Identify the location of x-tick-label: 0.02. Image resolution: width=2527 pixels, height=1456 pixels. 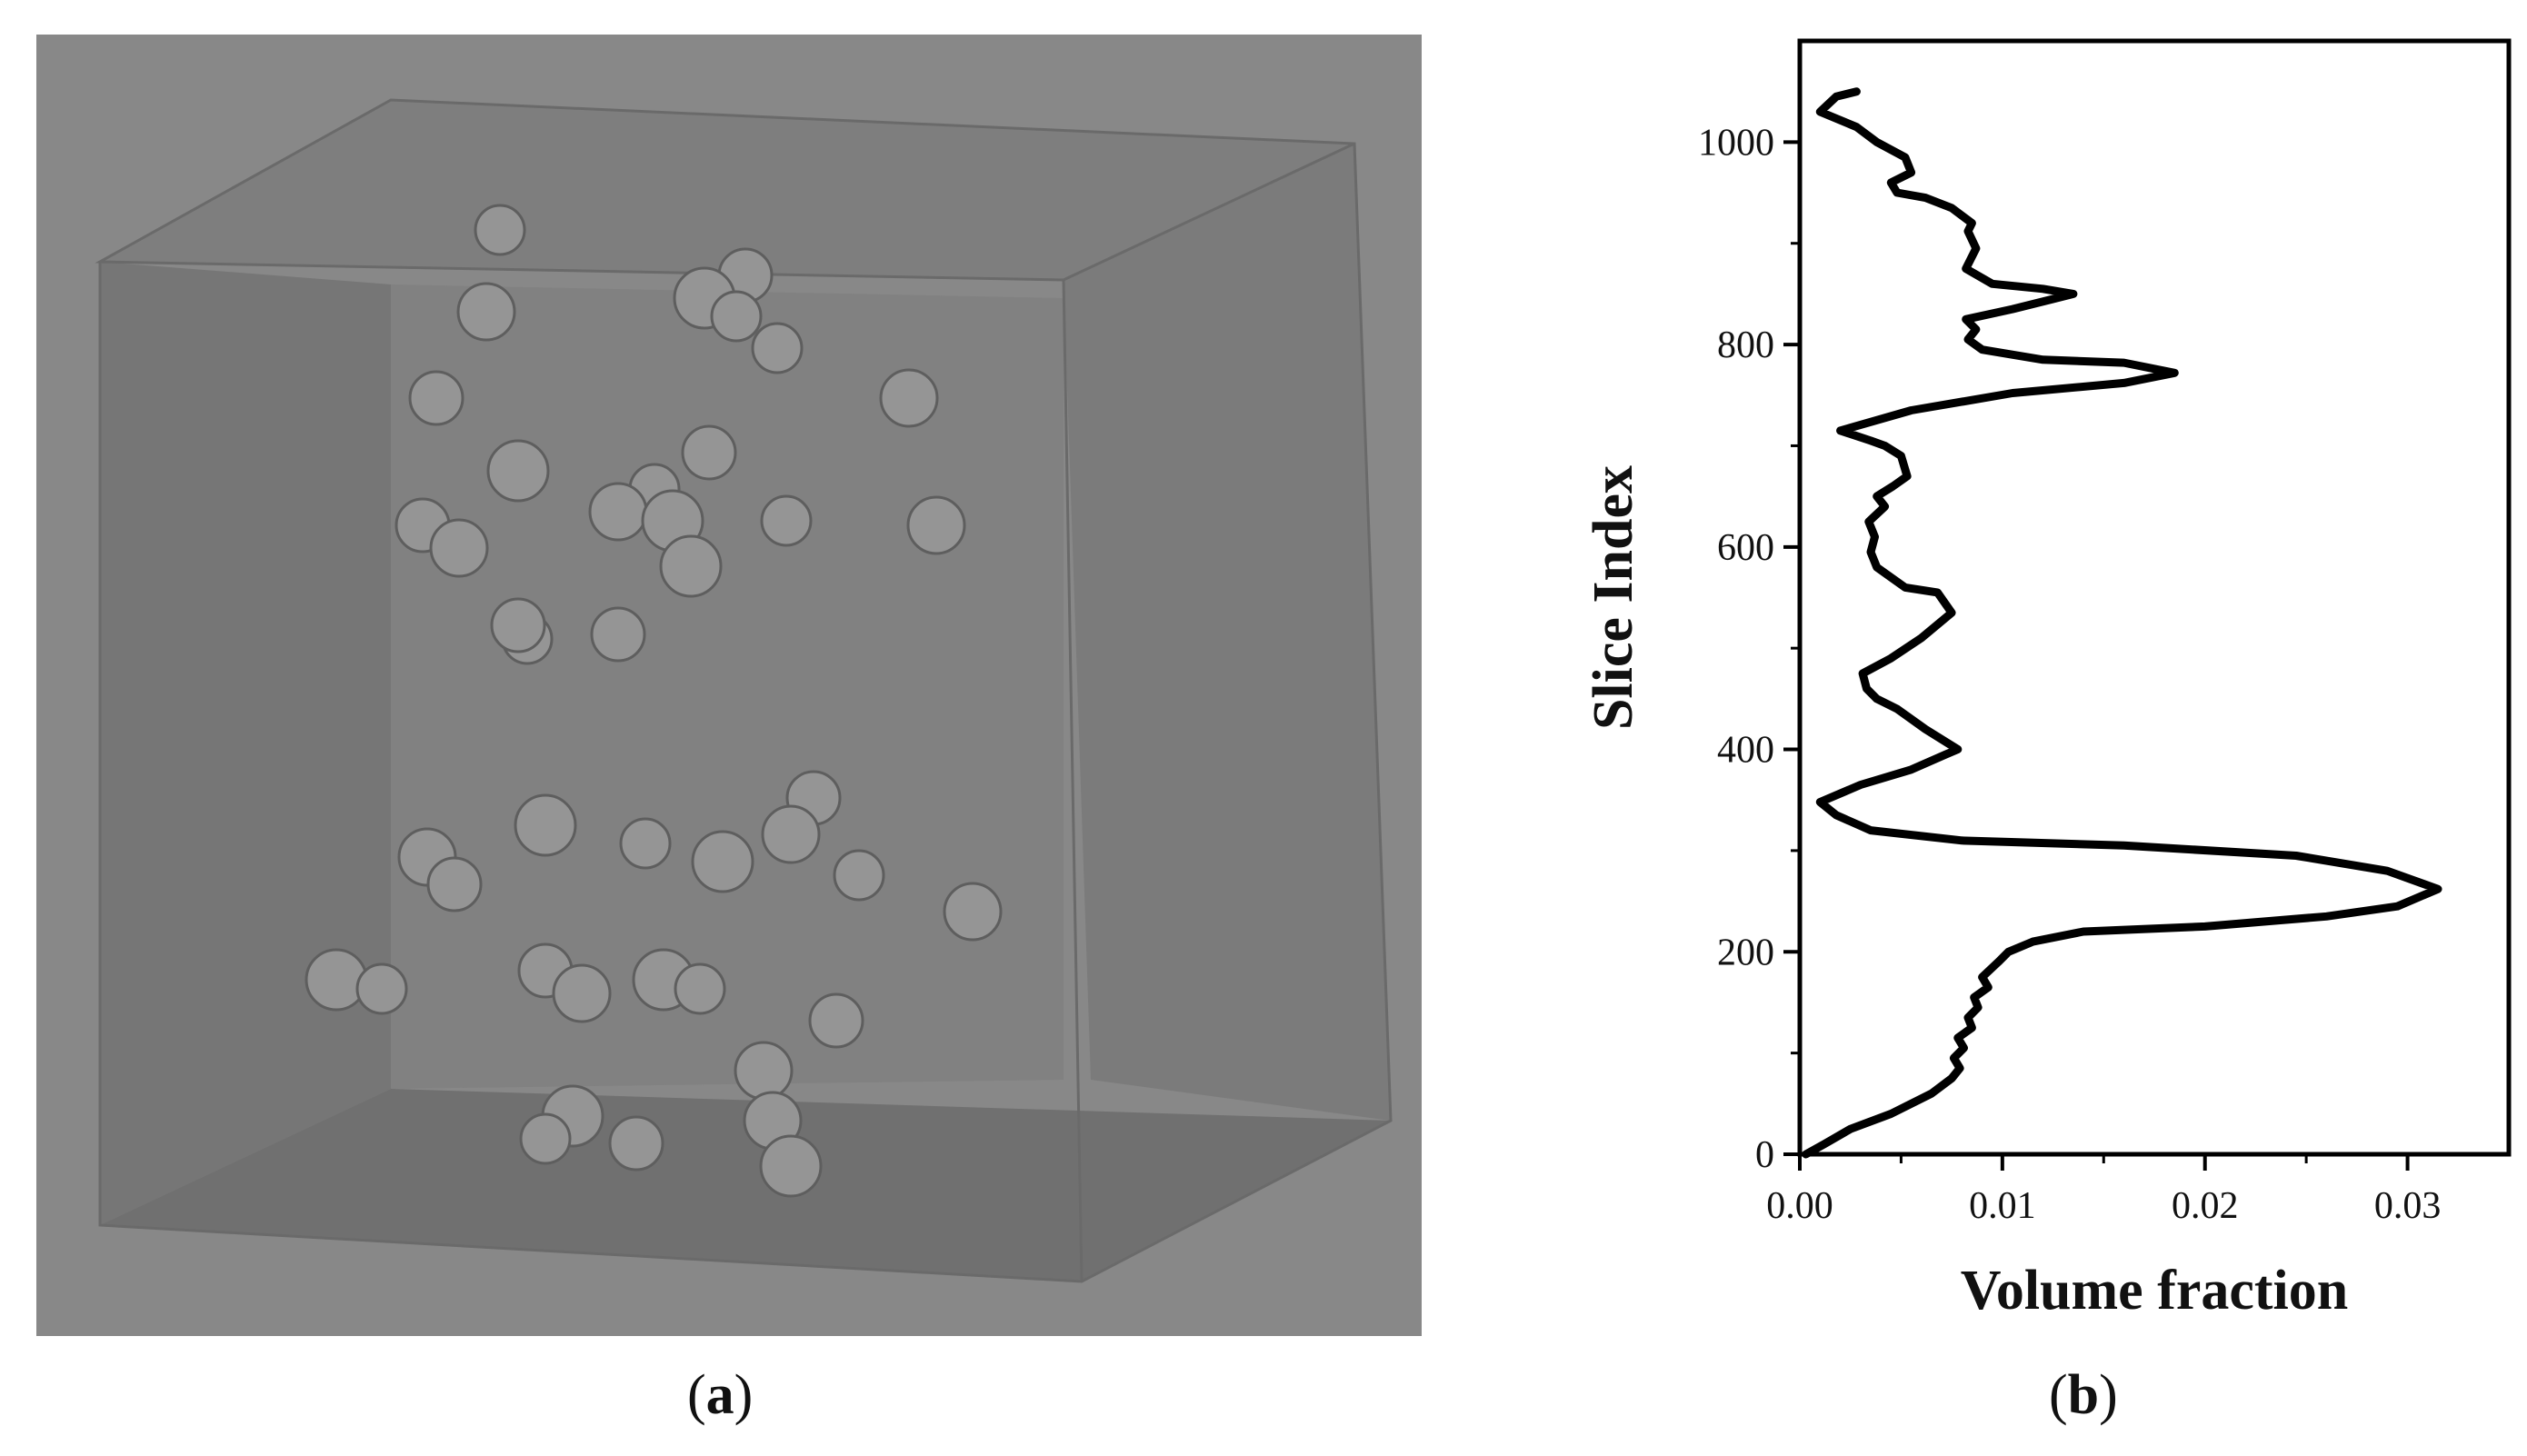
(2205, 1206).